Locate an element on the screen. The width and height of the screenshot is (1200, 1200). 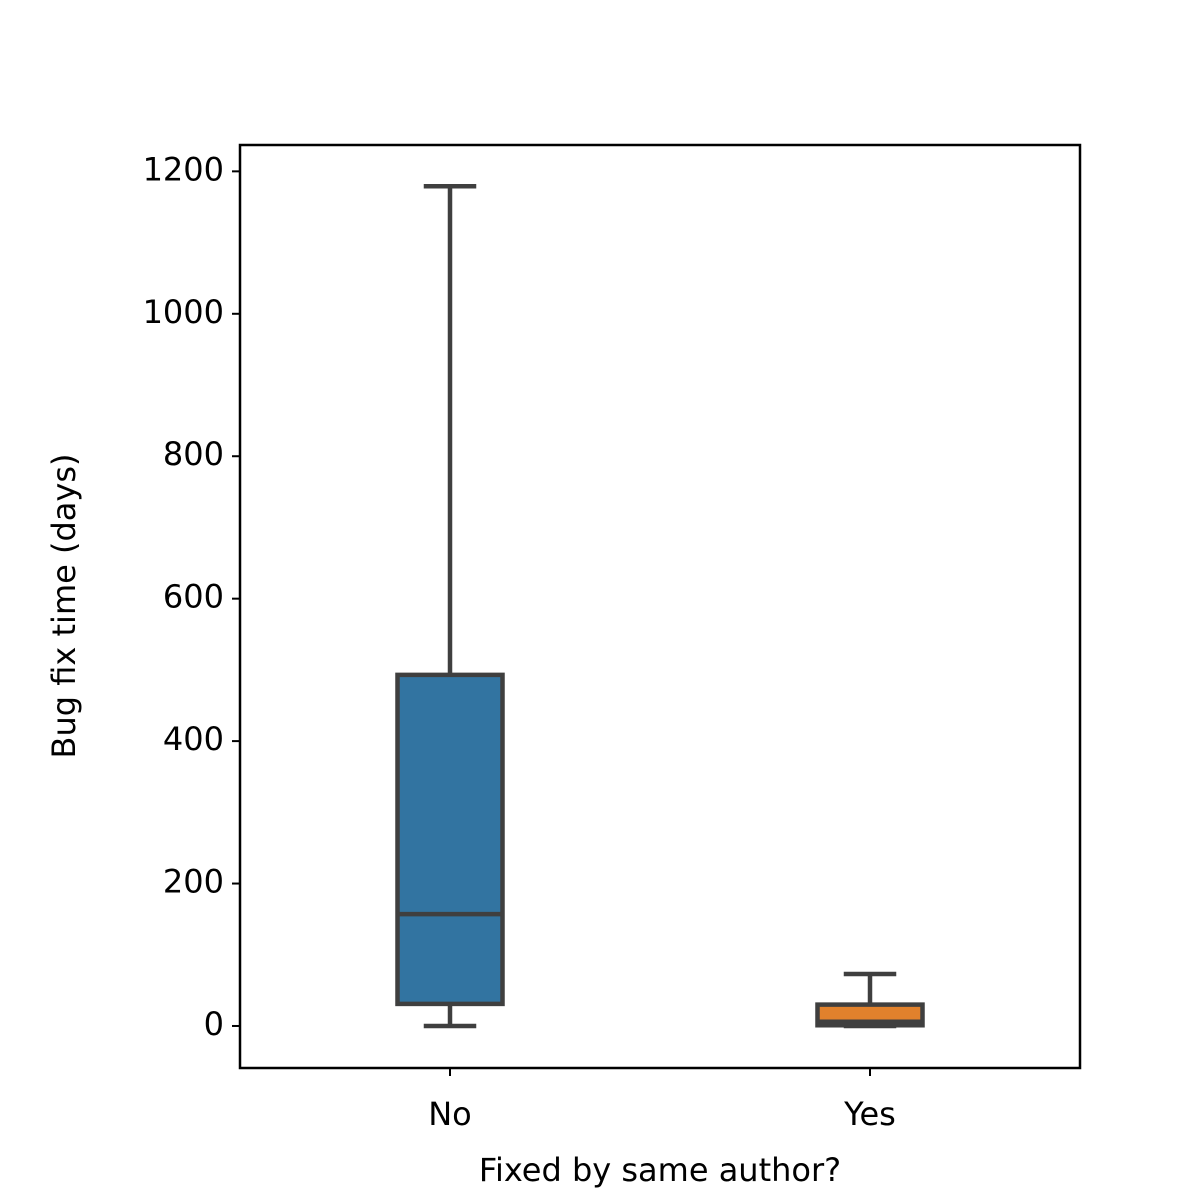
y-tick-label: 0 is located at coordinates (214, 1024).